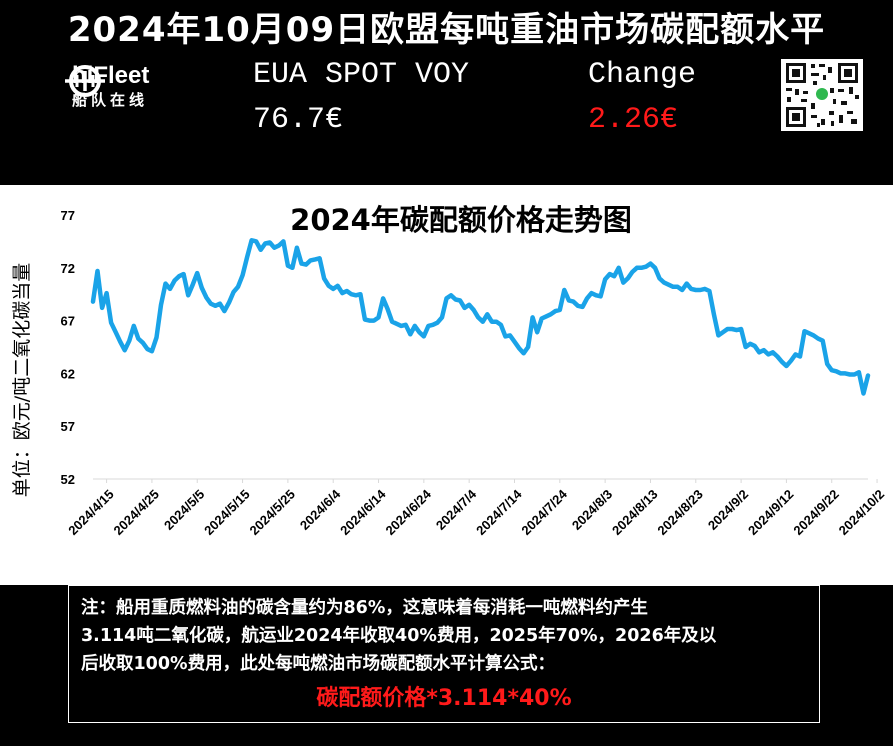  What do you see at coordinates (642, 75) in the screenshot?
I see `change-label: Change` at bounding box center [642, 75].